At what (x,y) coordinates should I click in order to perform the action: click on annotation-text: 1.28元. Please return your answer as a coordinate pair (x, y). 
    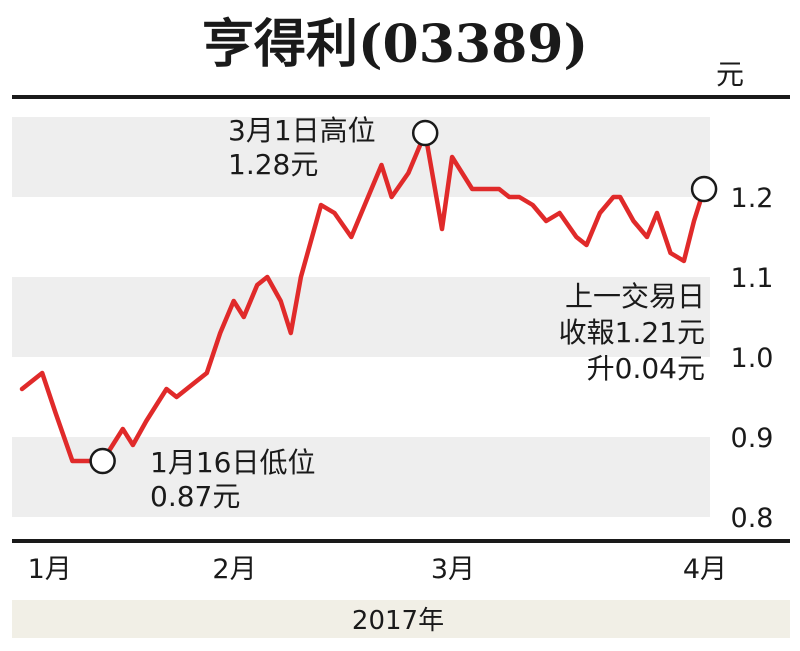
    Looking at the image, I should click on (273, 164).